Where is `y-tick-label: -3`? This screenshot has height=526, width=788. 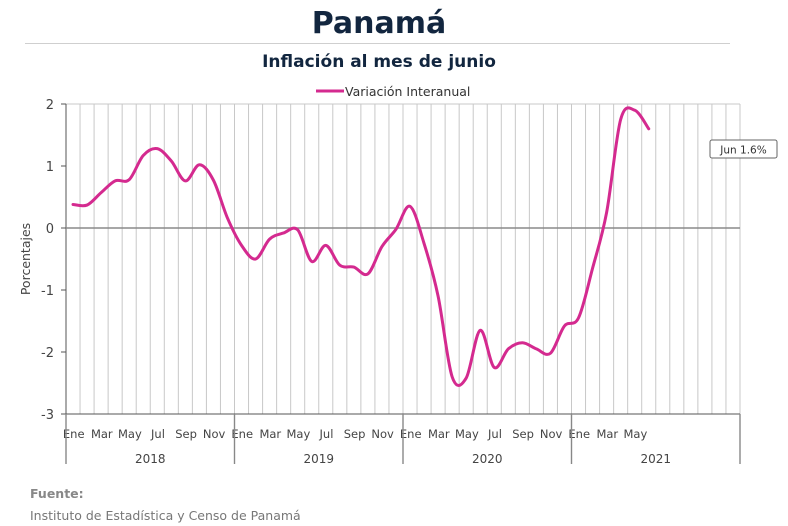
y-tick-label: -3 is located at coordinates (47, 415).